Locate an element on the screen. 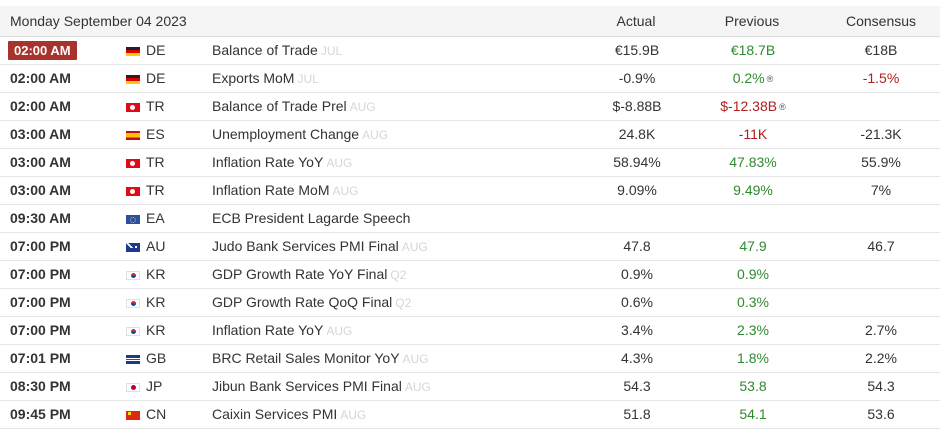 The width and height of the screenshot is (940, 434). actual-value: 51.8 is located at coordinates (637, 414).